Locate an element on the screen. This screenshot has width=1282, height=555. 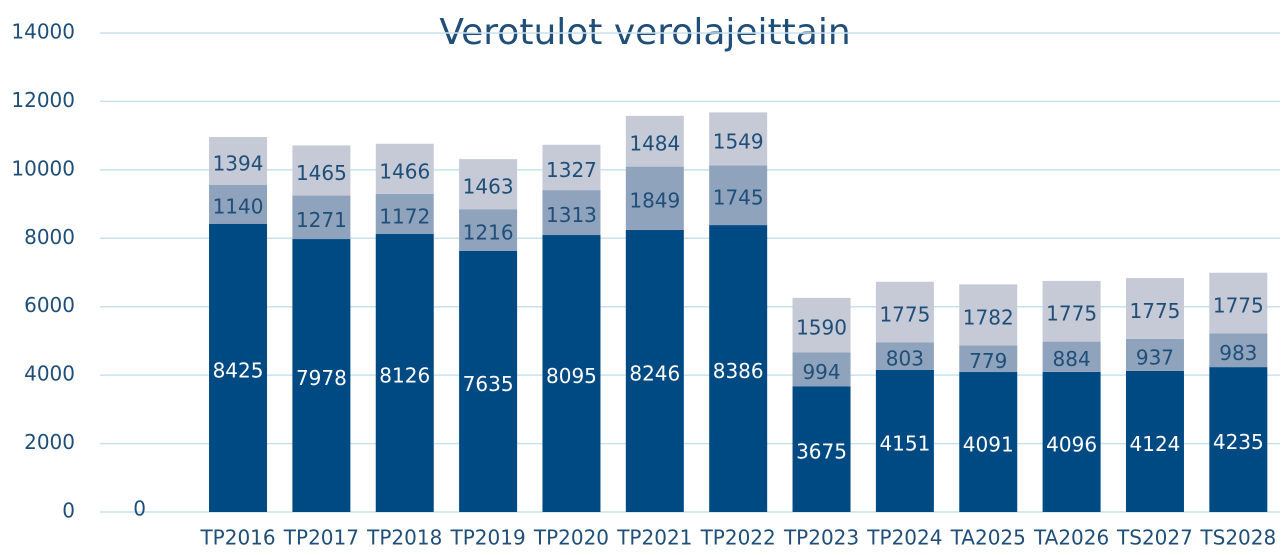
data-label: 1172 is located at coordinates (404, 216).